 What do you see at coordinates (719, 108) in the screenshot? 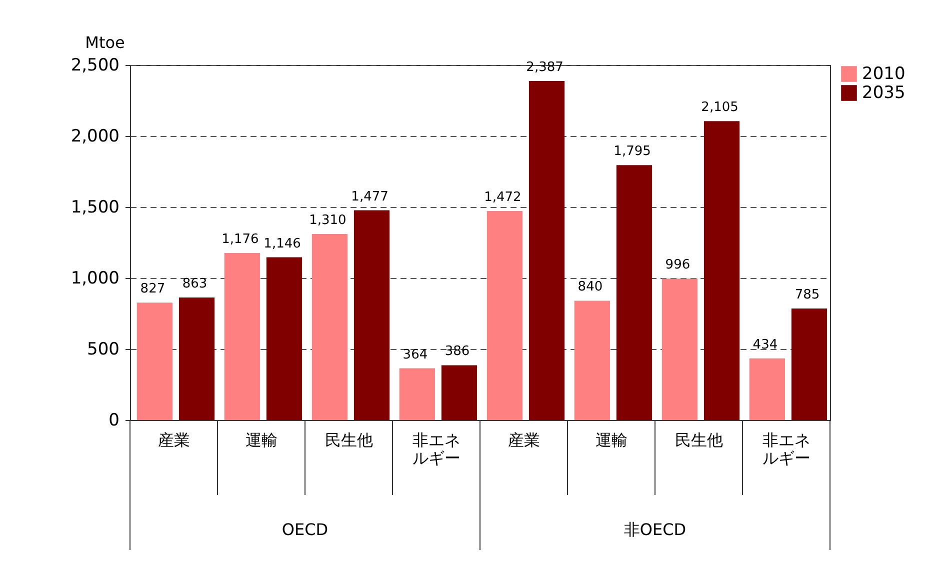
I see `data-label: 2,105` at bounding box center [719, 108].